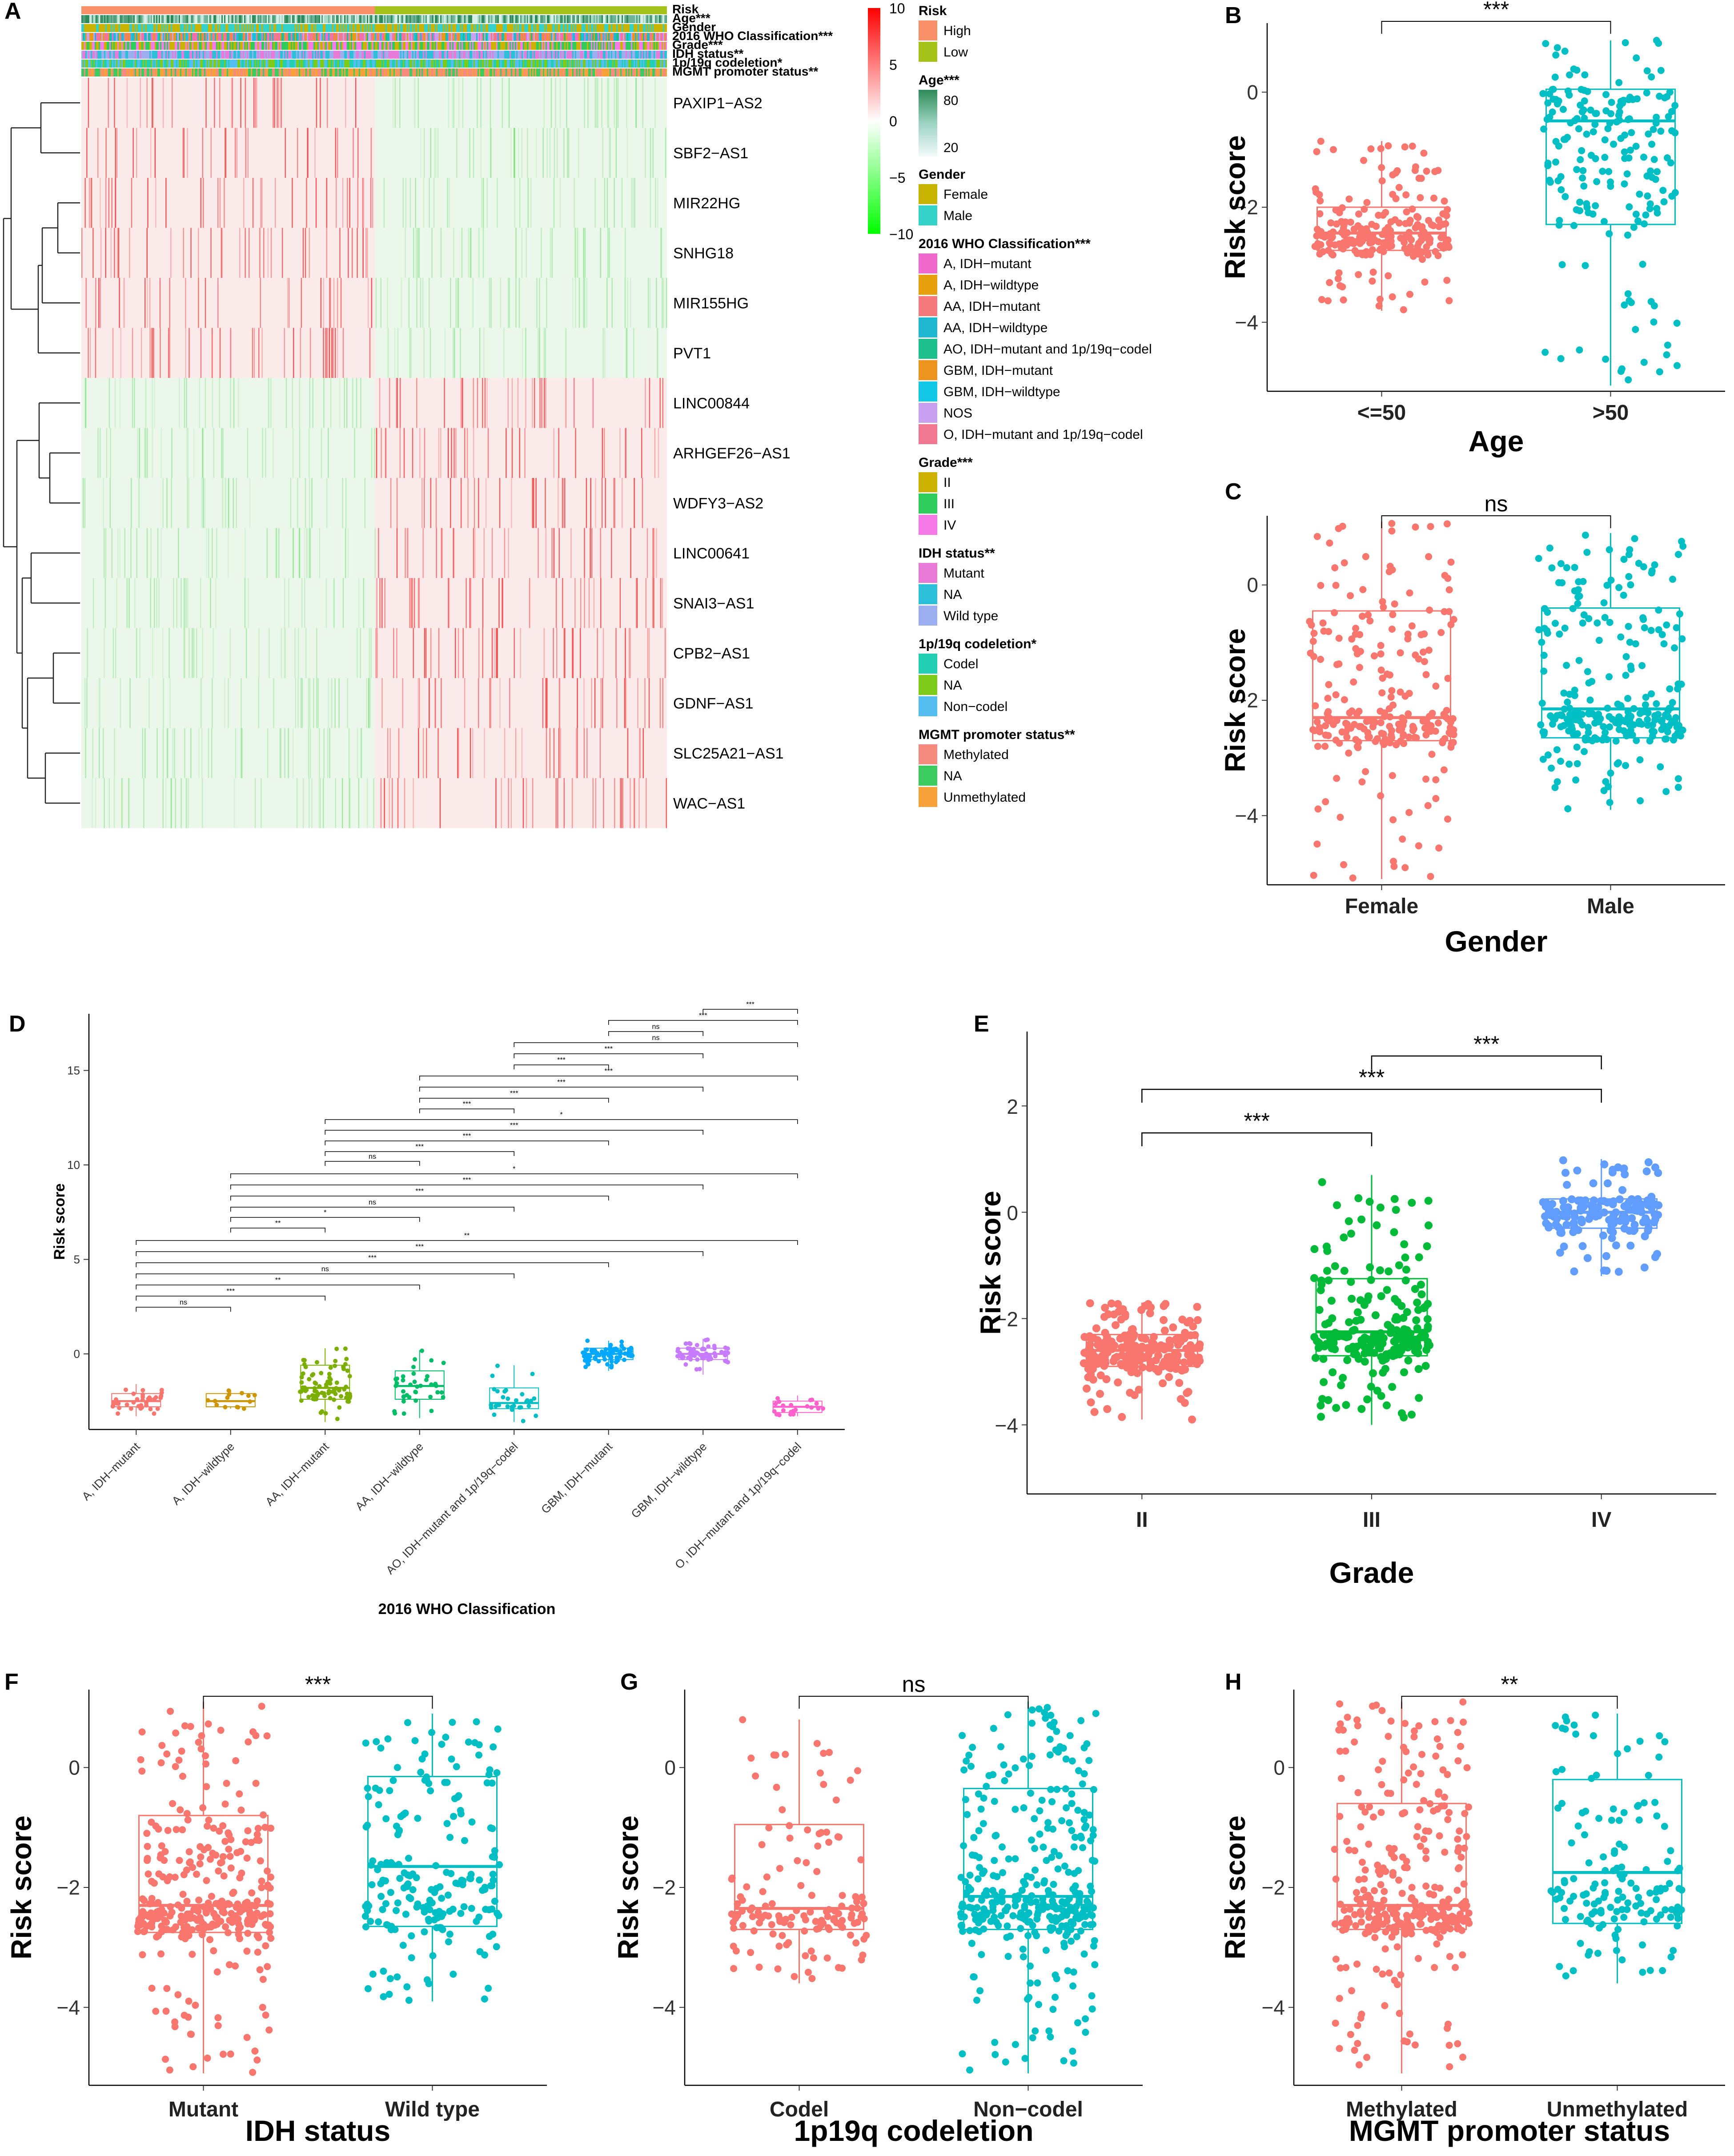  Describe the element at coordinates (928, 285) in the screenshot. I see `legend-swatch` at that location.